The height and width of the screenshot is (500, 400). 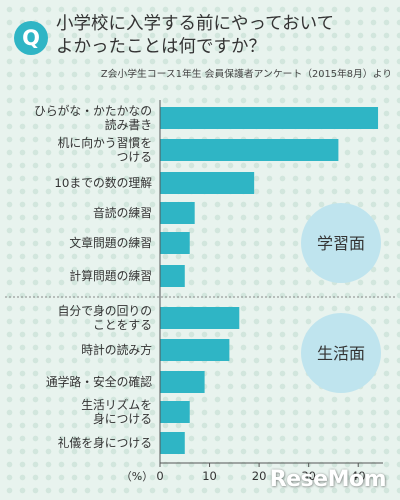 What do you see at coordinates (105, 143) in the screenshot?
I see `category-label-2-line-1: 机に向かう習慣を` at bounding box center [105, 143].